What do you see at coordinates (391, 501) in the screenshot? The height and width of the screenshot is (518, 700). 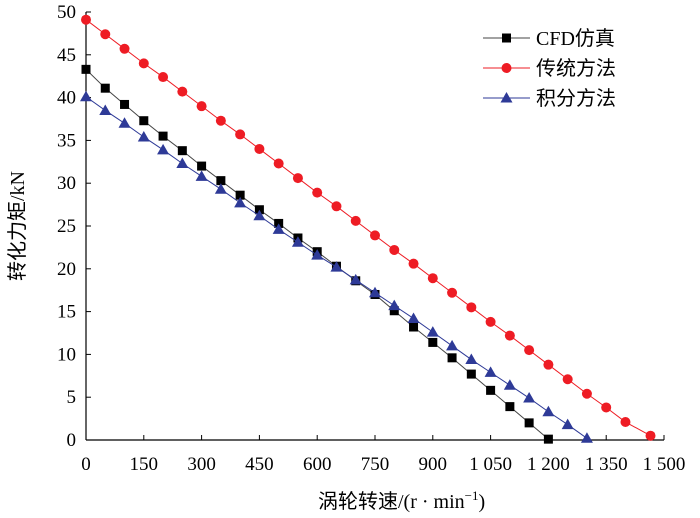 I see `x-axis-title-main: 涡轮转速/(r · min` at bounding box center [391, 501].